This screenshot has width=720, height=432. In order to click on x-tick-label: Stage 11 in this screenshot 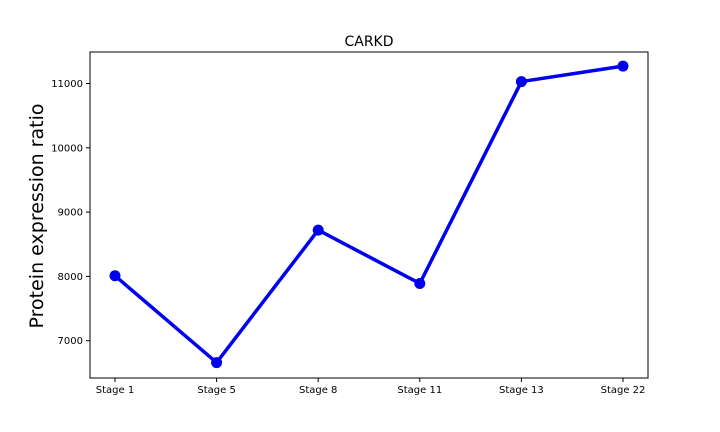, I will do `click(419, 390)`.